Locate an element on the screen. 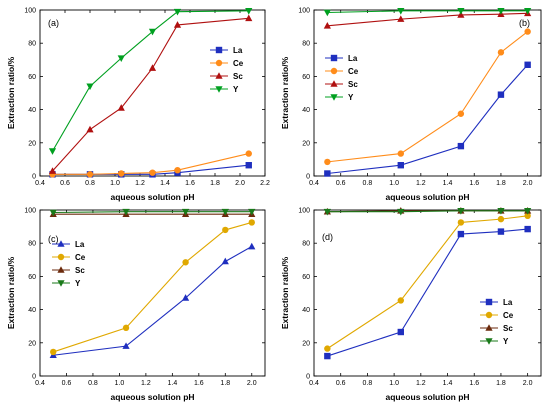  legend-label: Ce is located at coordinates (353, 71).